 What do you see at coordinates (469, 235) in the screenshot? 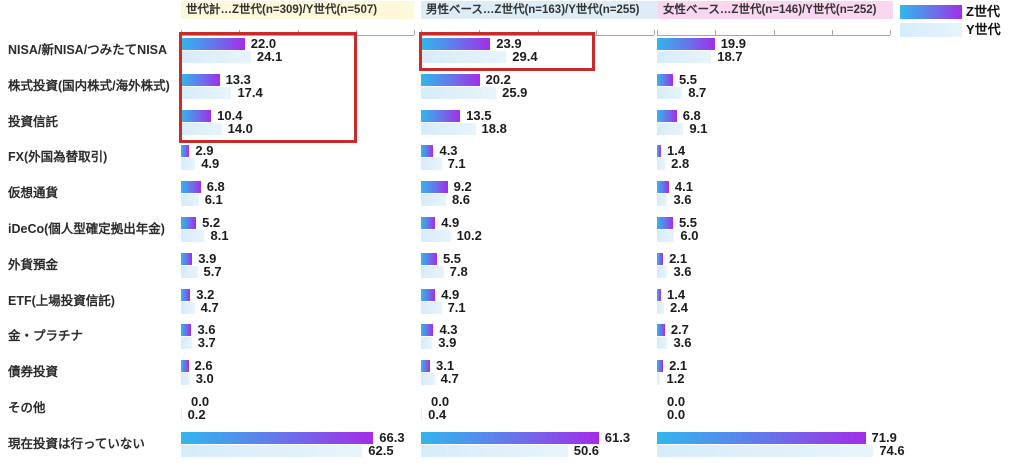
I see `y-value-label: 10.2` at bounding box center [469, 235].